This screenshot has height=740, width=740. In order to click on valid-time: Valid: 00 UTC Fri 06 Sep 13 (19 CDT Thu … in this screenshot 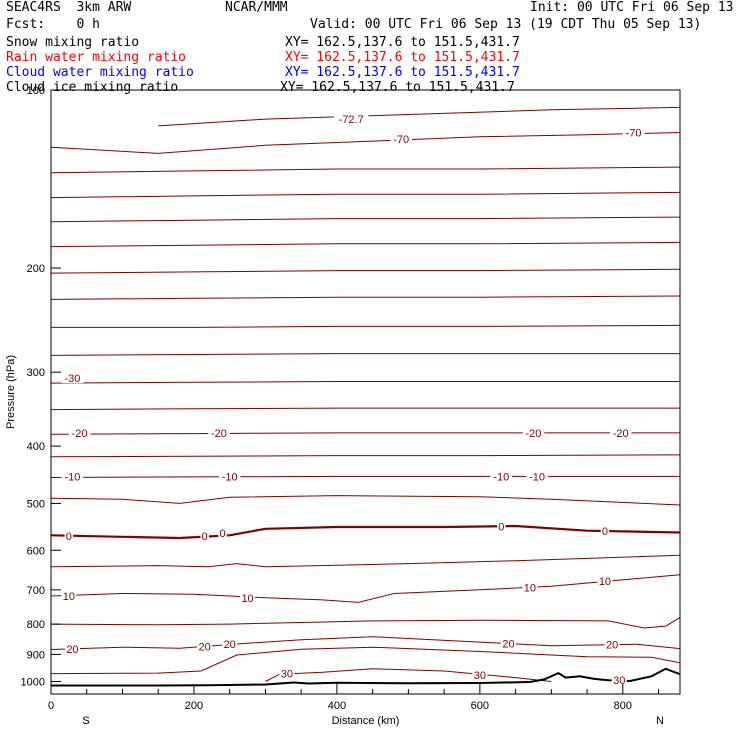, I will do `click(506, 24)`.